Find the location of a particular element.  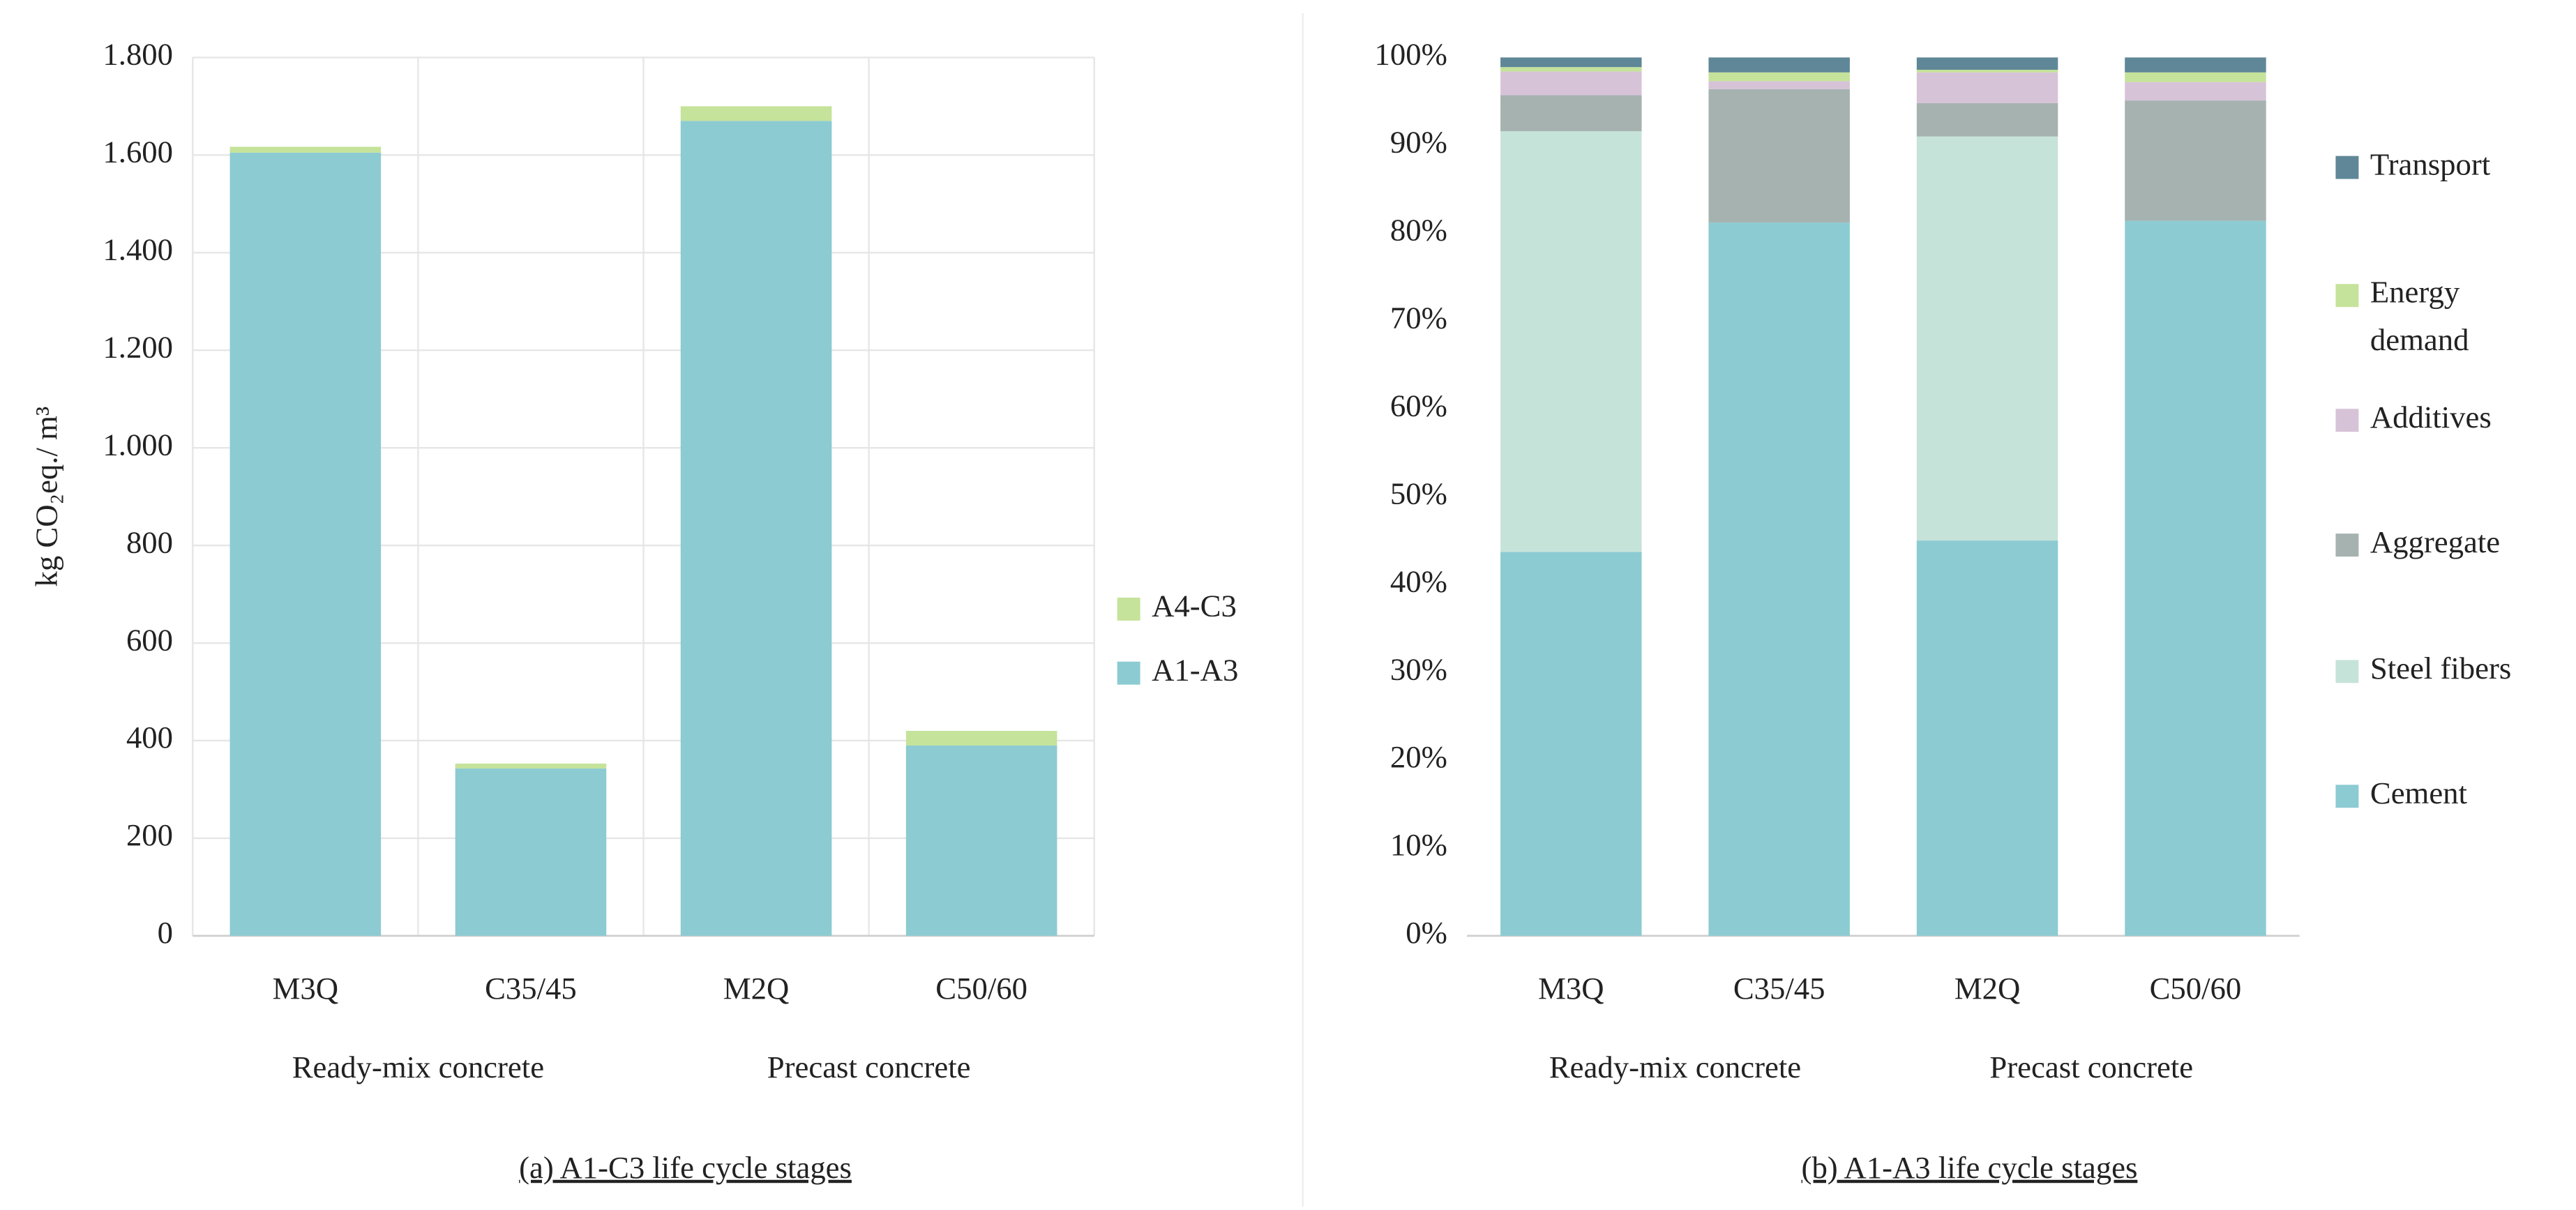

caption: (a) A1-C3 life cycle stages is located at coordinates (685, 1167).